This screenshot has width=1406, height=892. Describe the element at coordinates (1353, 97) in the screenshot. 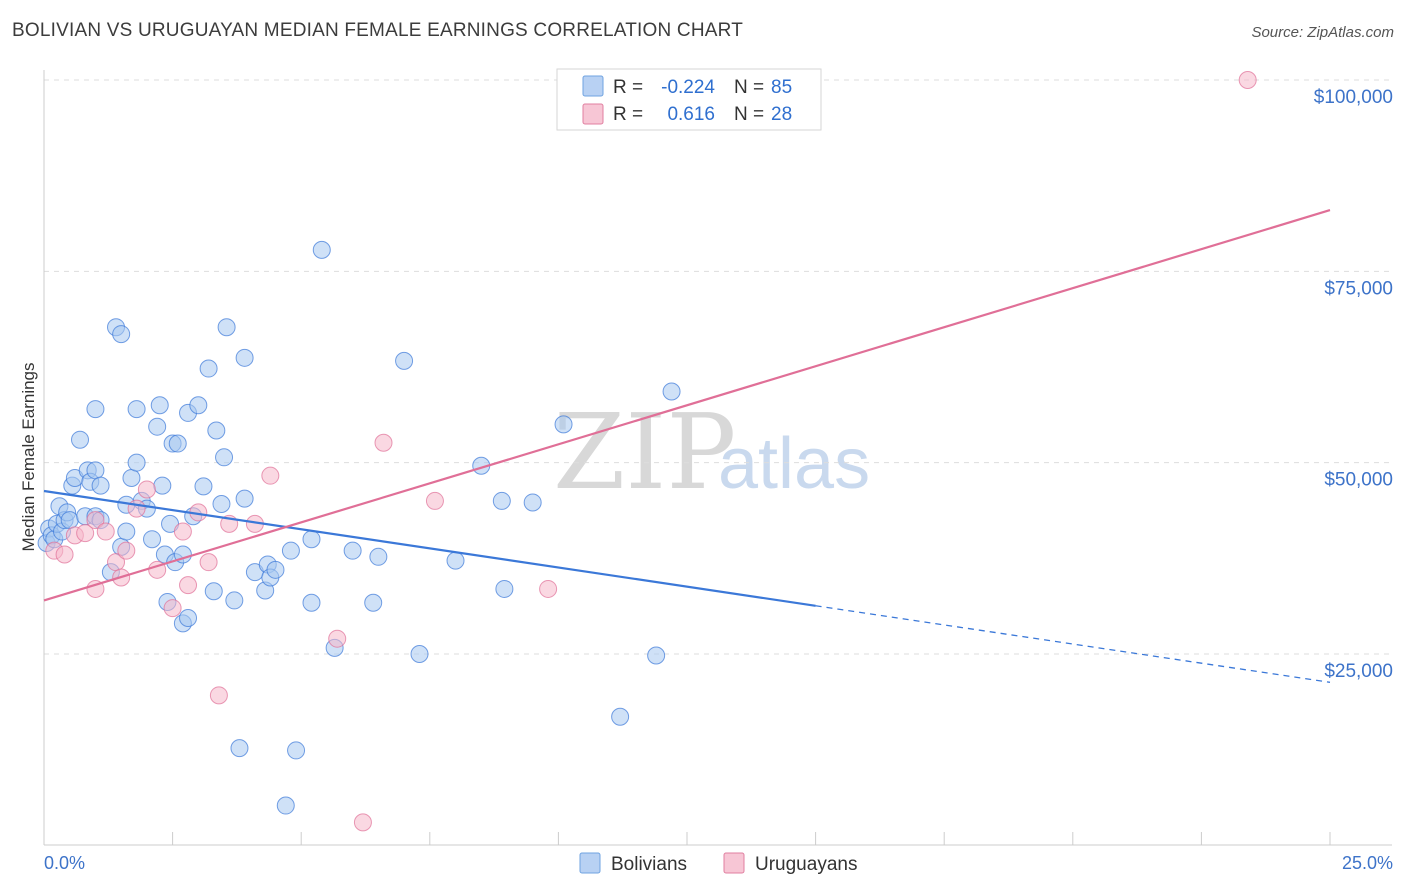

I see `y-tick-label: $100,000` at that location.